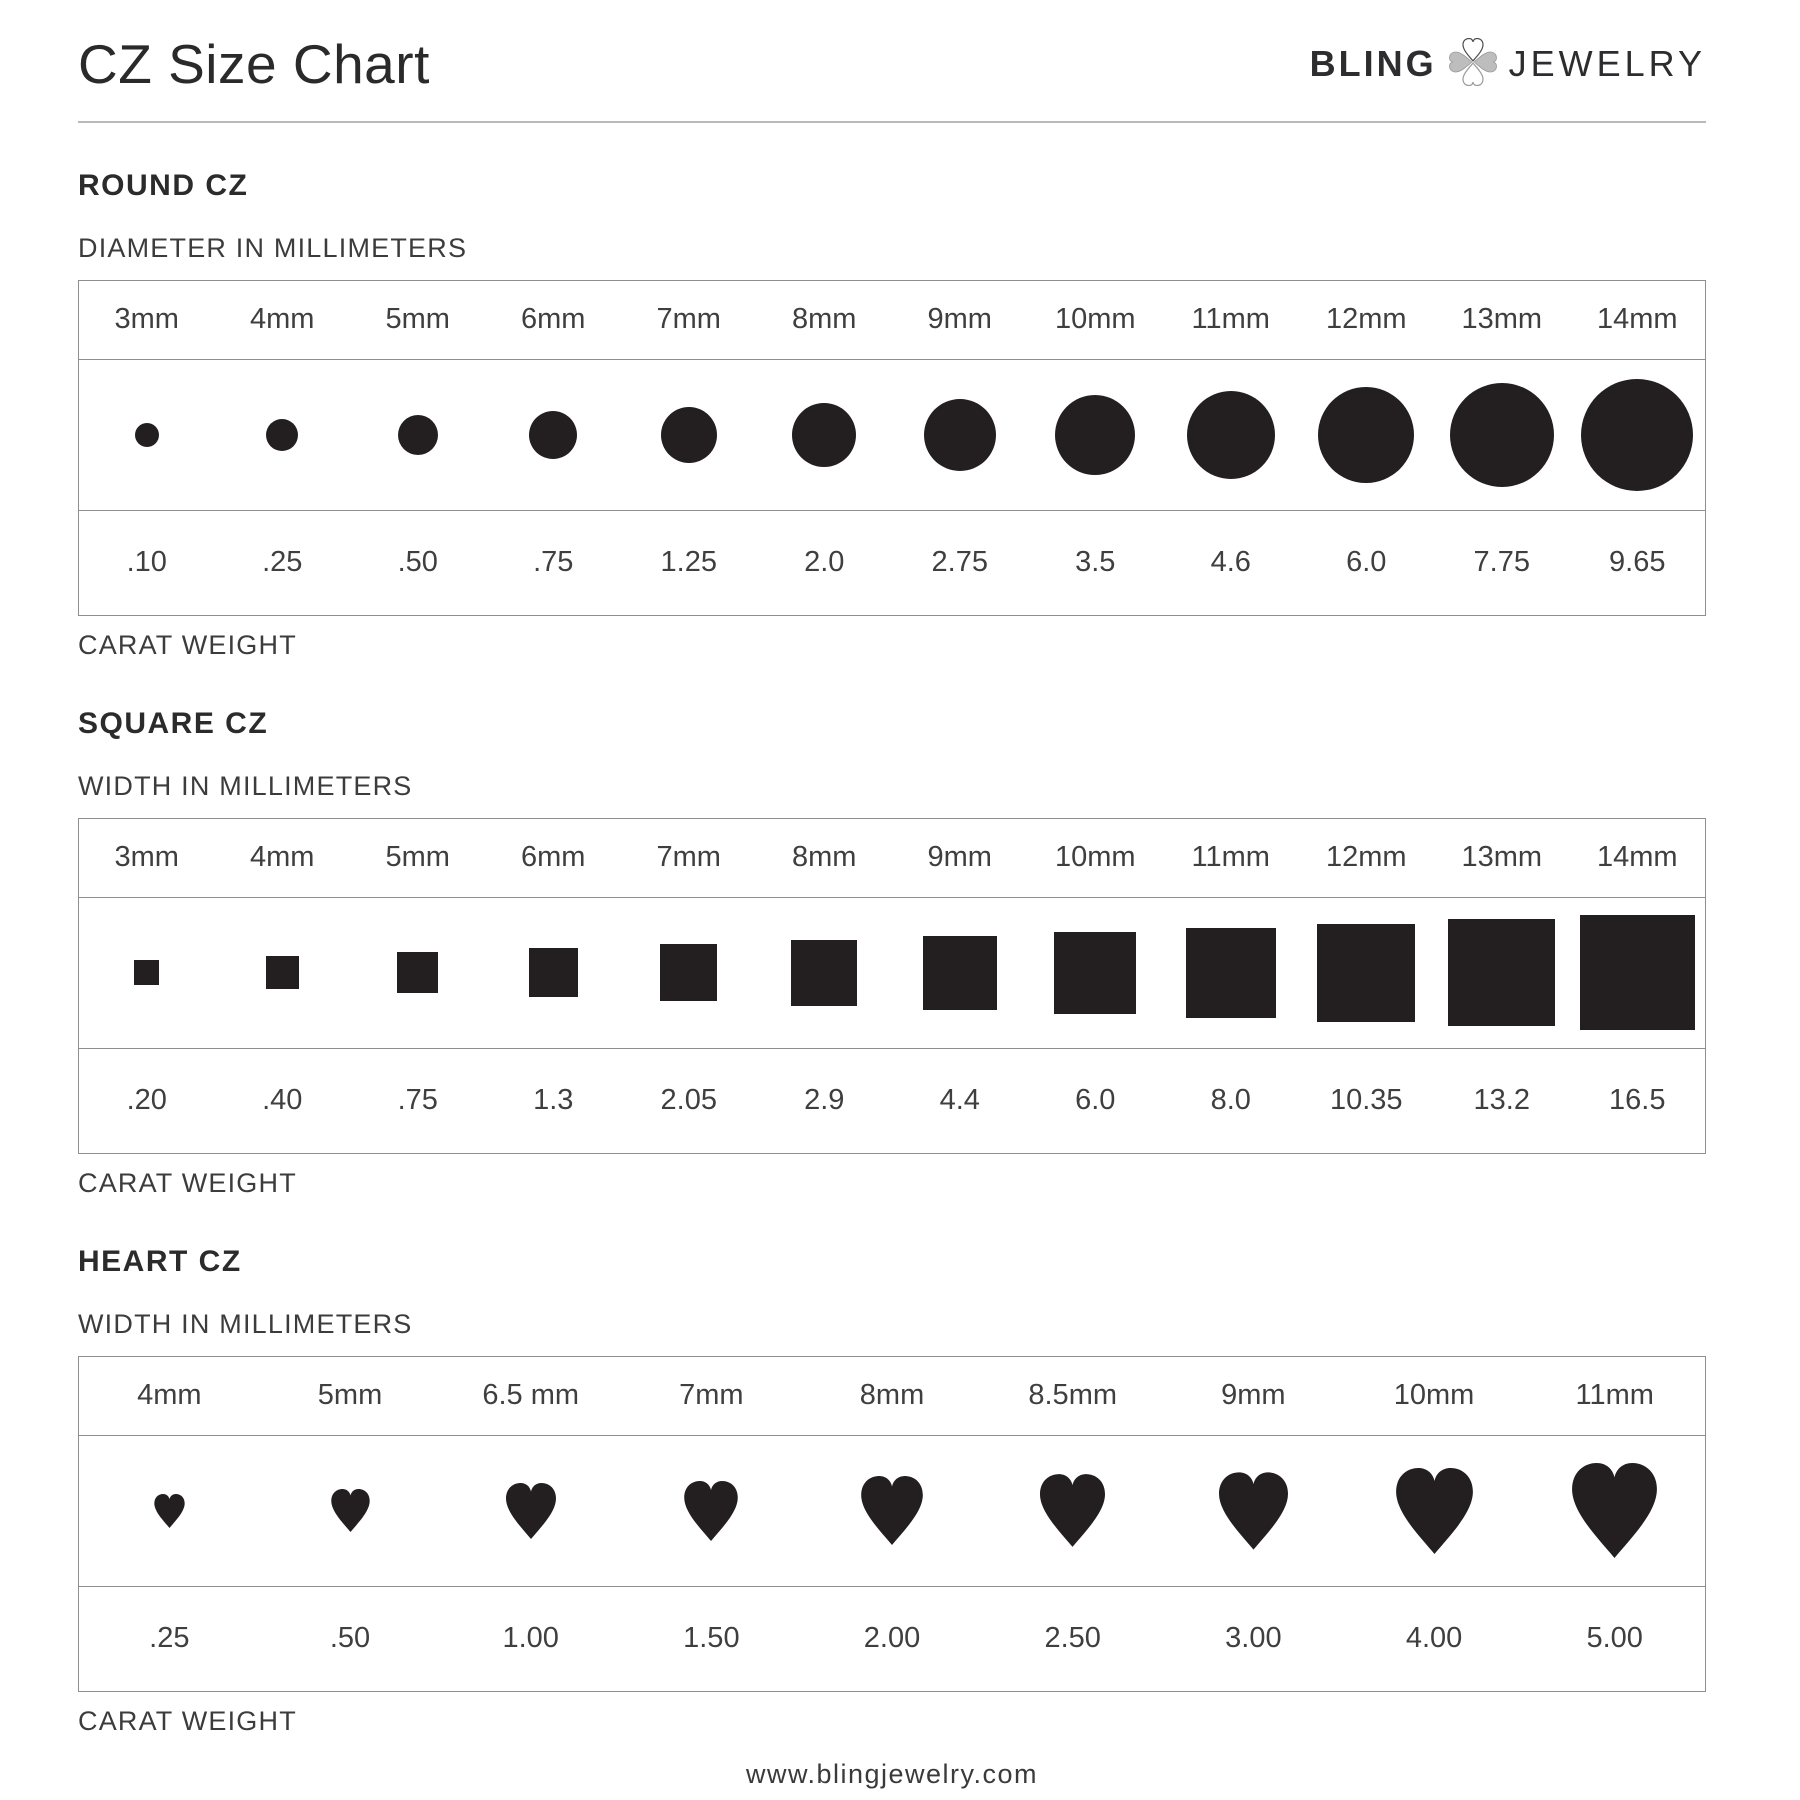 The image size is (1800, 1800). I want to click on heart-cz-swatch-4mm, so click(169, 1510).